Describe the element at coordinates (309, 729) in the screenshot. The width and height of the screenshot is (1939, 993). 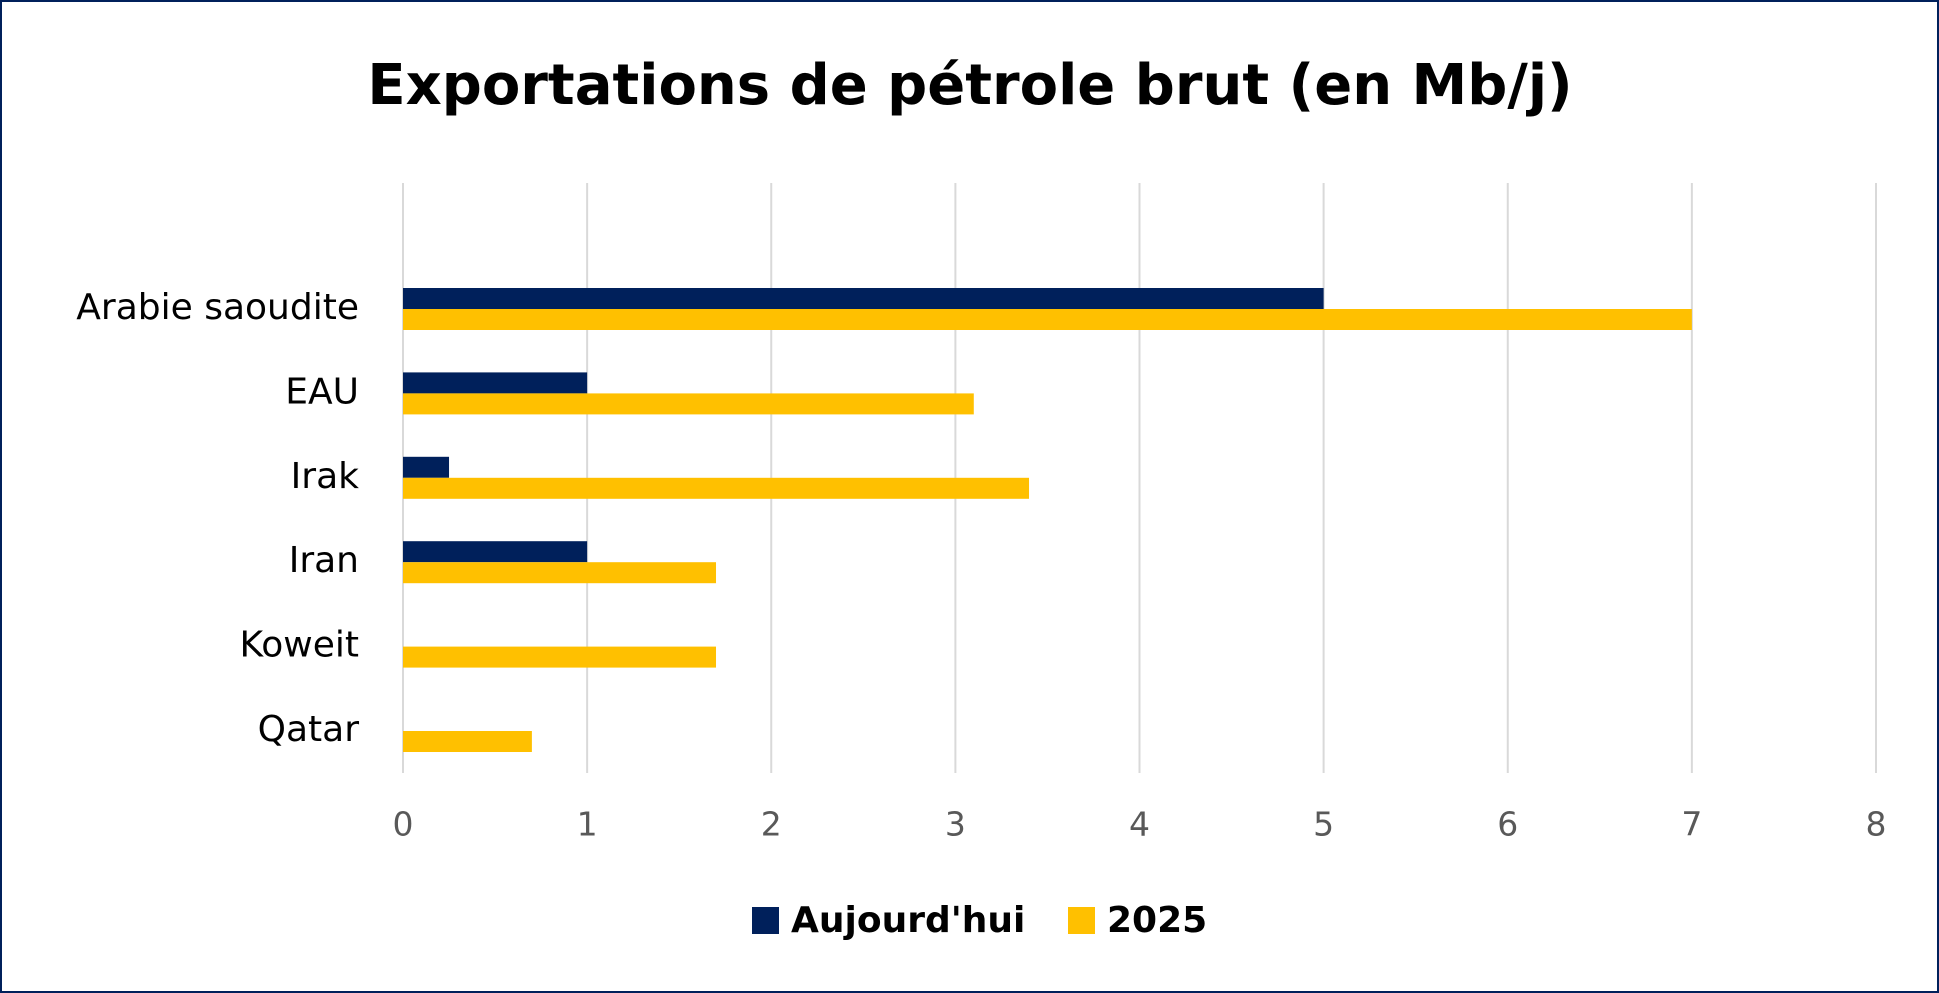
I see `y-tick-label: Qatar` at that location.